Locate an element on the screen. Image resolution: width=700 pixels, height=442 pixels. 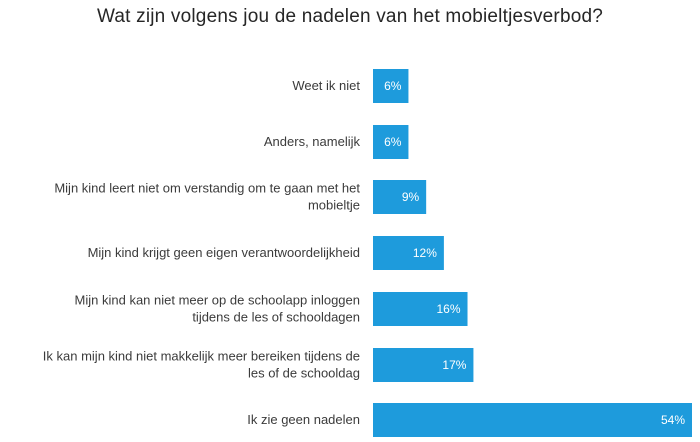
value-label-0: 6% is located at coordinates (393, 86).